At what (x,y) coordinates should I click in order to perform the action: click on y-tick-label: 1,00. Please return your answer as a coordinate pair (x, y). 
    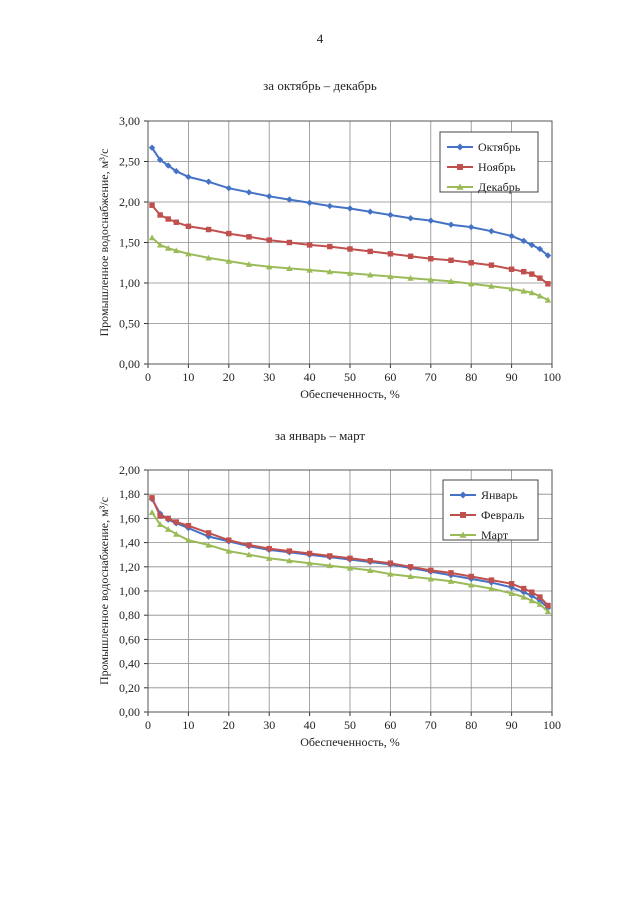
    Looking at the image, I should click on (129, 591).